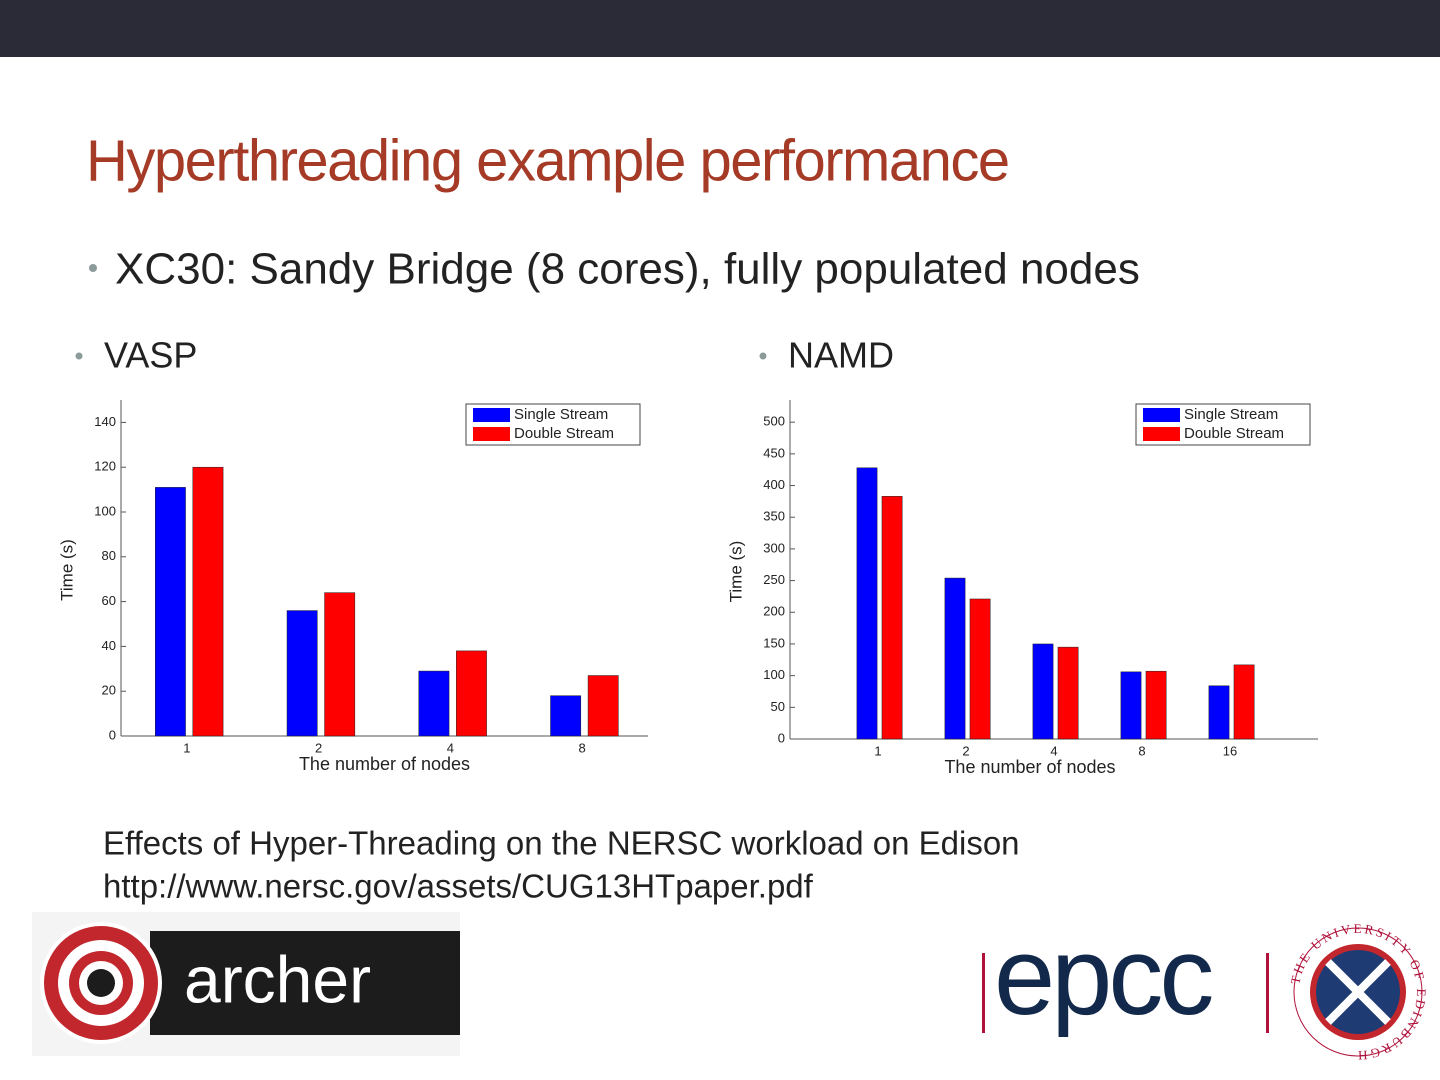 The width and height of the screenshot is (1440, 1080). What do you see at coordinates (774, 421) in the screenshot?
I see `y-tick-label: 500` at bounding box center [774, 421].